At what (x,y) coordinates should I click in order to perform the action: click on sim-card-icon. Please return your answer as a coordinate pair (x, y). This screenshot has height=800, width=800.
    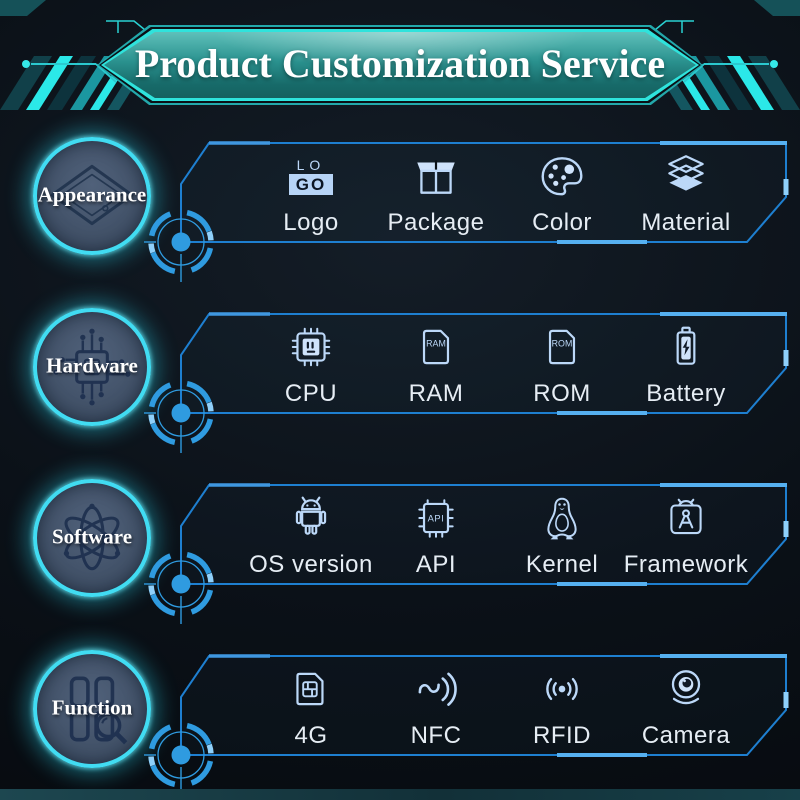
    Looking at the image, I should click on (311, 689).